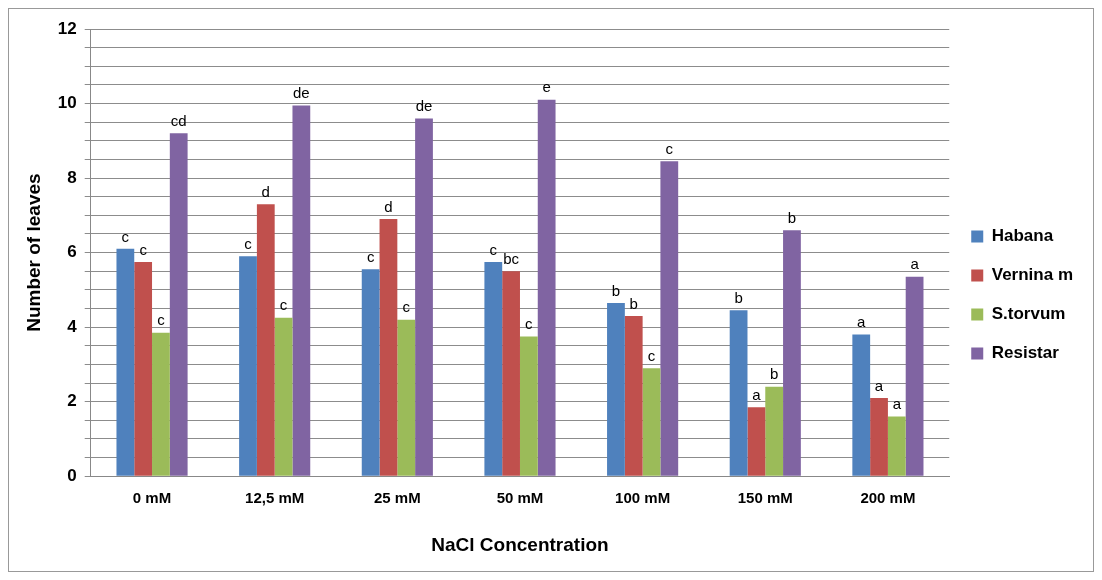 This screenshot has height=580, width=1102. I want to click on x-tick-label: 12,5 mM, so click(275, 498).